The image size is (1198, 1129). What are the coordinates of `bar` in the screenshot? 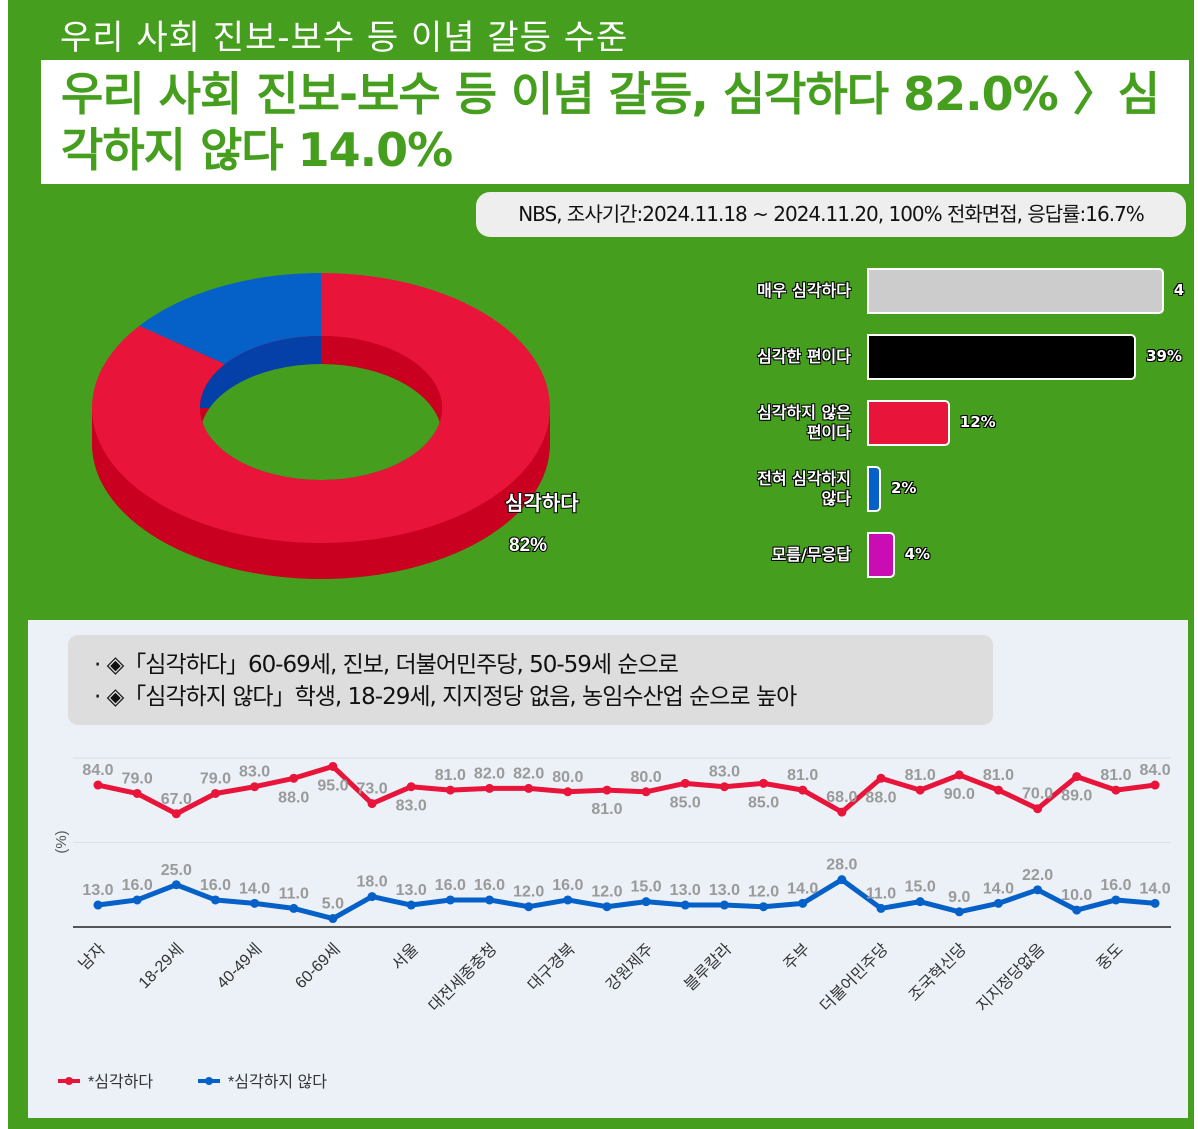 It's located at (881, 555).